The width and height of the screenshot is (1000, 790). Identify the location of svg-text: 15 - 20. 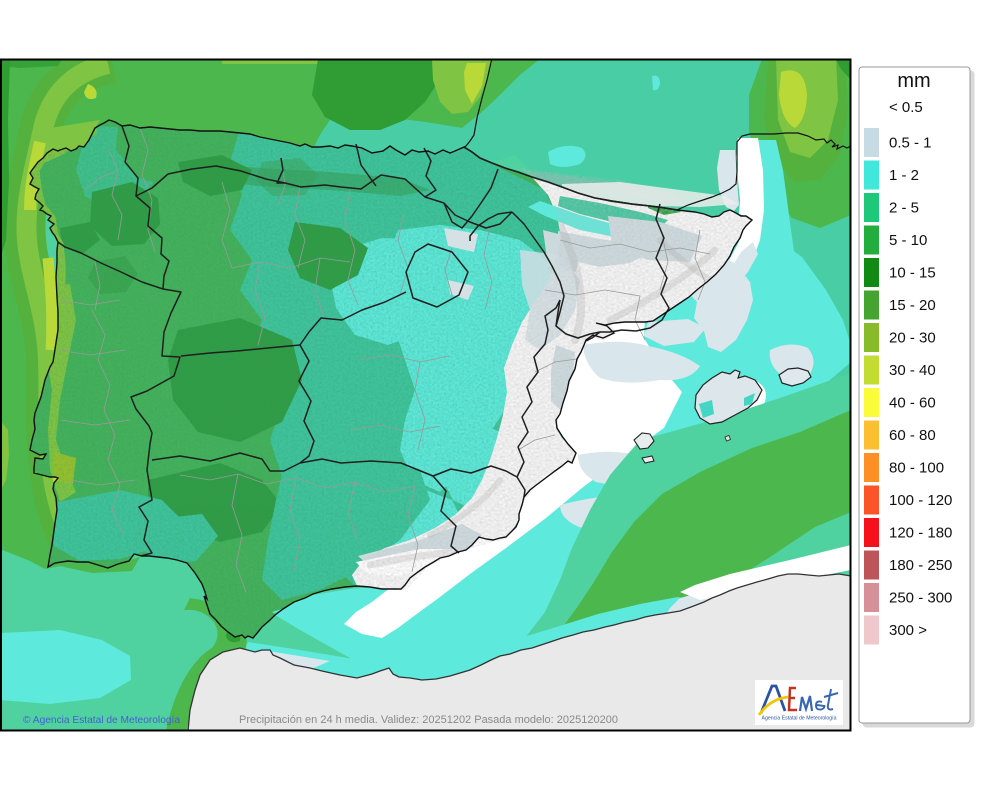
(912, 305).